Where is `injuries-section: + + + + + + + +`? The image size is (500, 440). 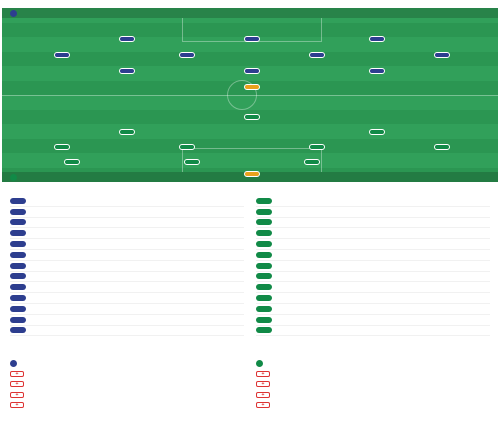 injuries-section: + + + + + + + + is located at coordinates (250, 390).